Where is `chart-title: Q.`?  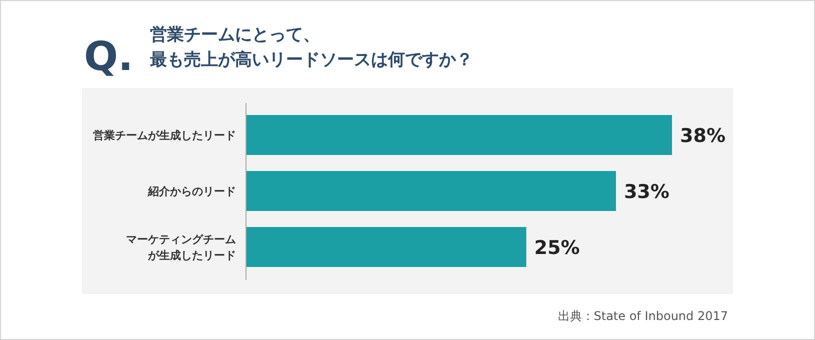
chart-title: Q. is located at coordinates (109, 57).